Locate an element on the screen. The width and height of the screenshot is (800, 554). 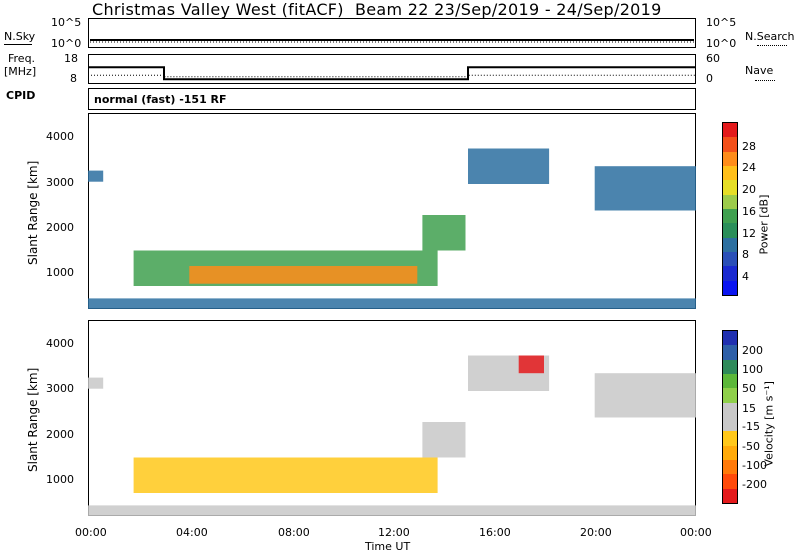
power-cbar-tick-4: 4 is located at coordinates (745, 276).